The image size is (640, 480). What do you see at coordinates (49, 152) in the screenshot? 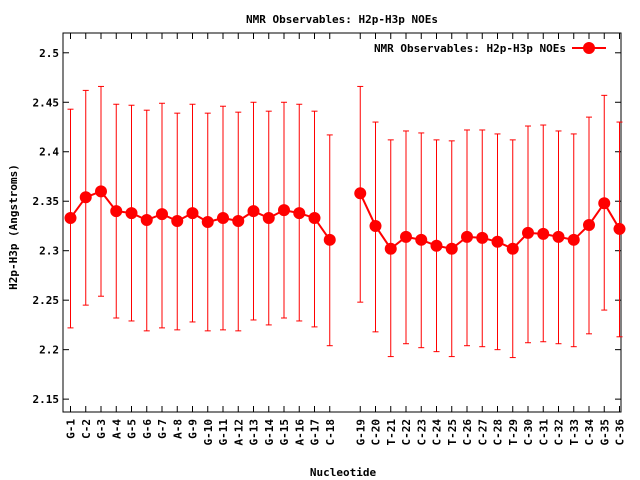
I see `y-tick-label: 2.4` at bounding box center [49, 152].